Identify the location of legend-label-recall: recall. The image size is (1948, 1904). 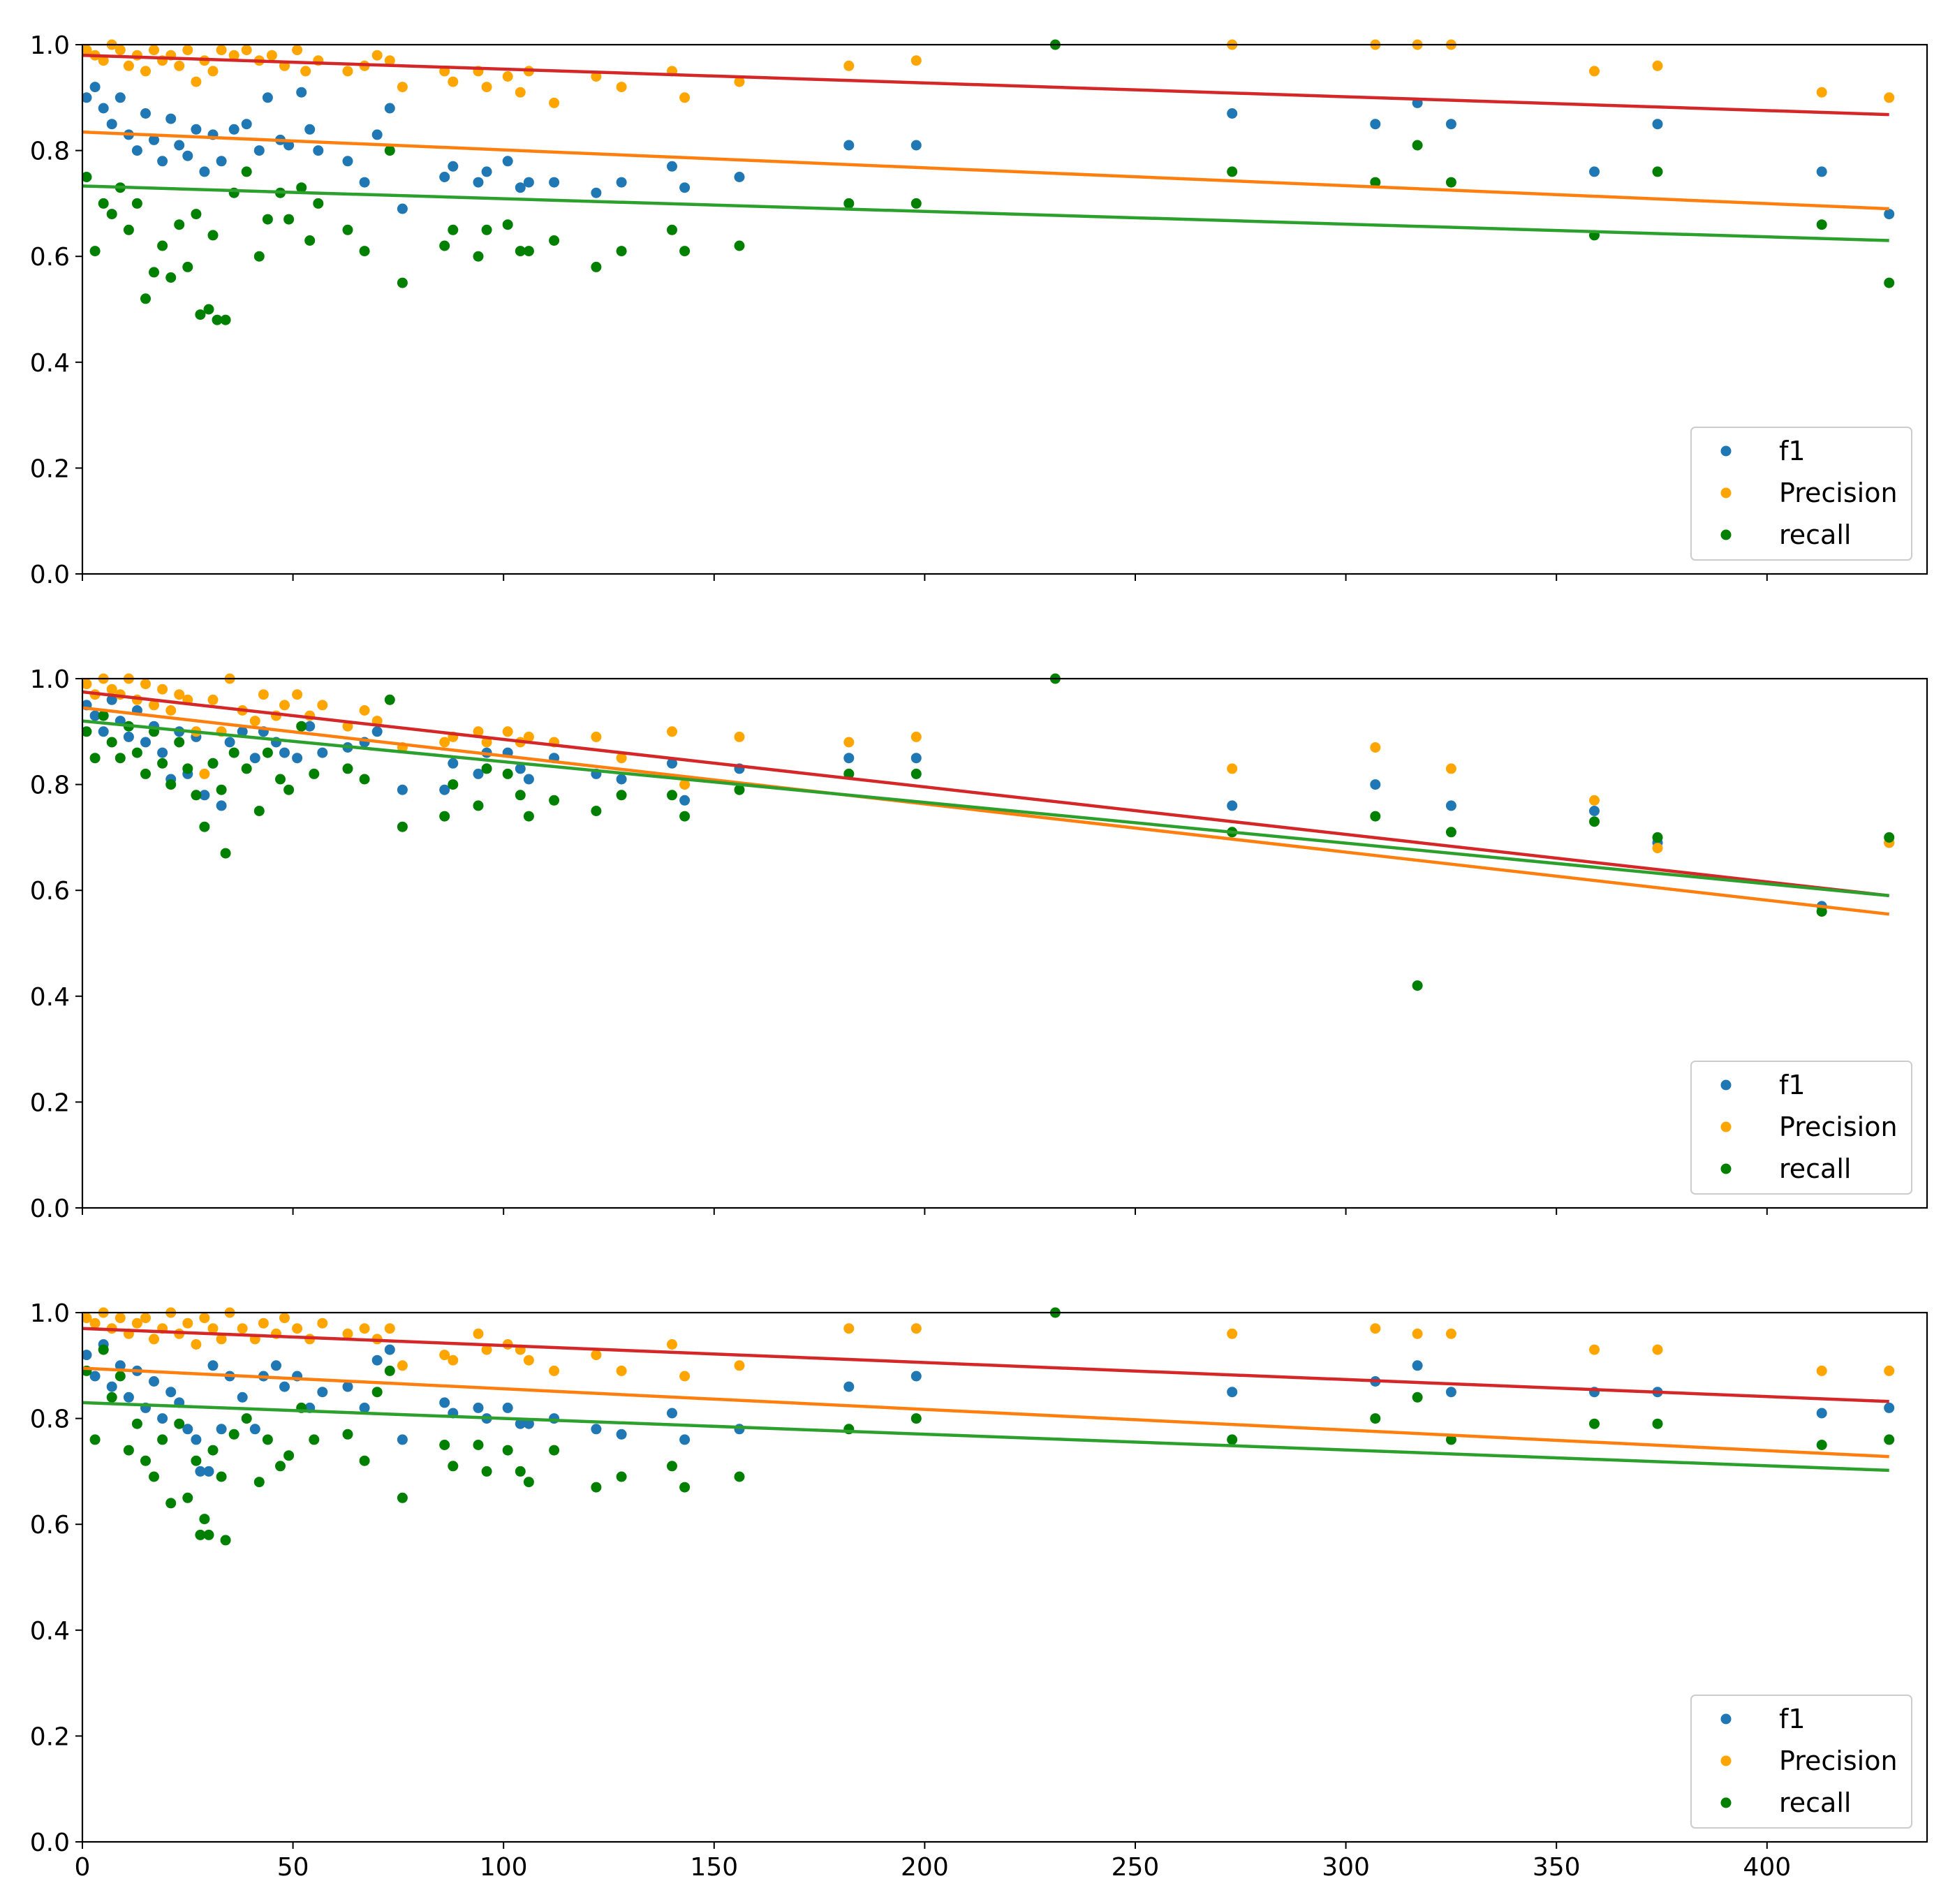
(1815, 534).